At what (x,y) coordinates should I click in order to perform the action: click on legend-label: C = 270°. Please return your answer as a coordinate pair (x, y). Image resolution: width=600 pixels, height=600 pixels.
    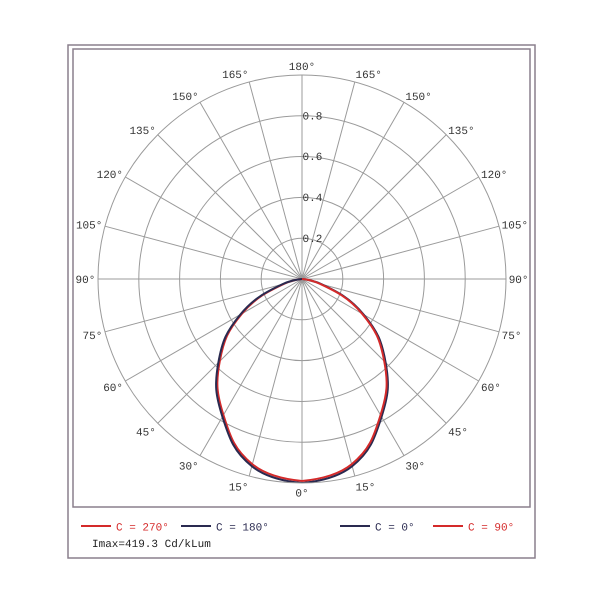
    Looking at the image, I should click on (142, 528).